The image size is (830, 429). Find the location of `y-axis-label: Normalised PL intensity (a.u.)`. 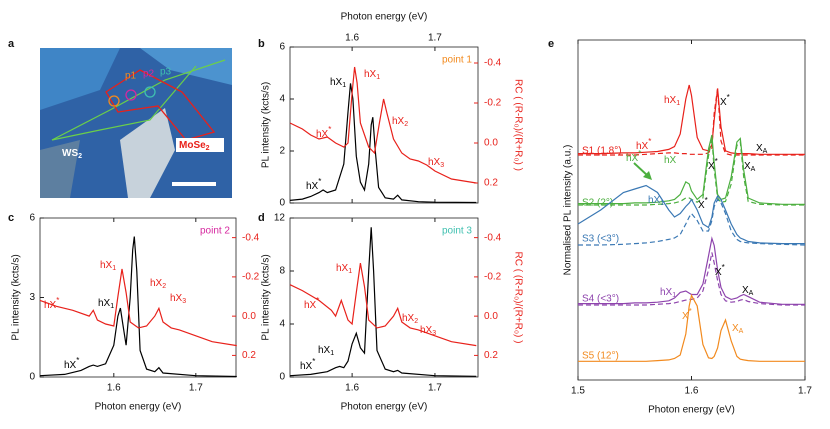

y-axis-label: Normalised PL intensity (a.u.) is located at coordinates (568, 210).